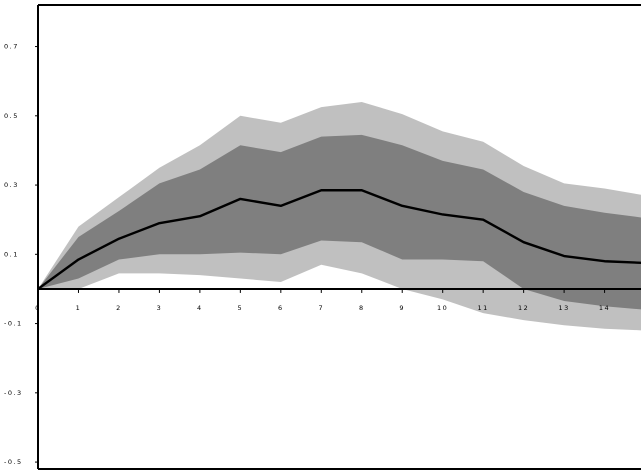 The width and height of the screenshot is (641, 472). Describe the element at coordinates (523, 308) in the screenshot. I see `x-tick-label: 12` at that location.